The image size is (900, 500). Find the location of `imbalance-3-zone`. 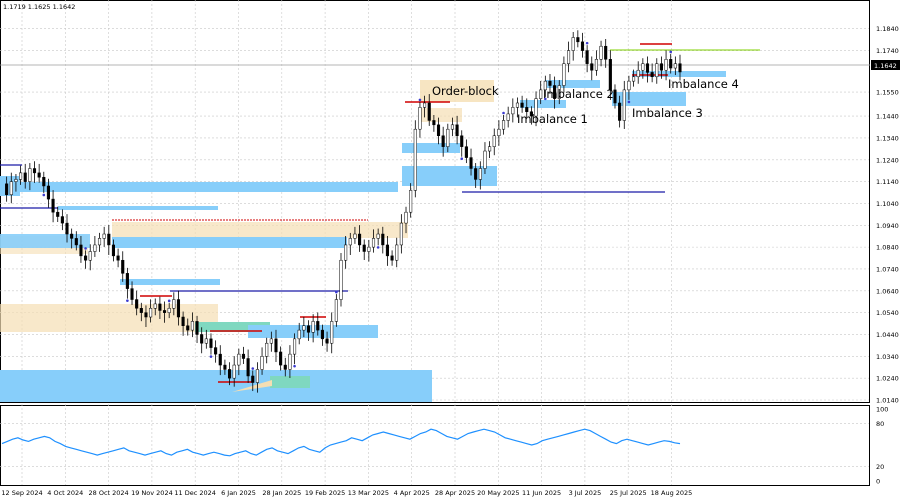

imbalance-3-zone is located at coordinates (649, 99).